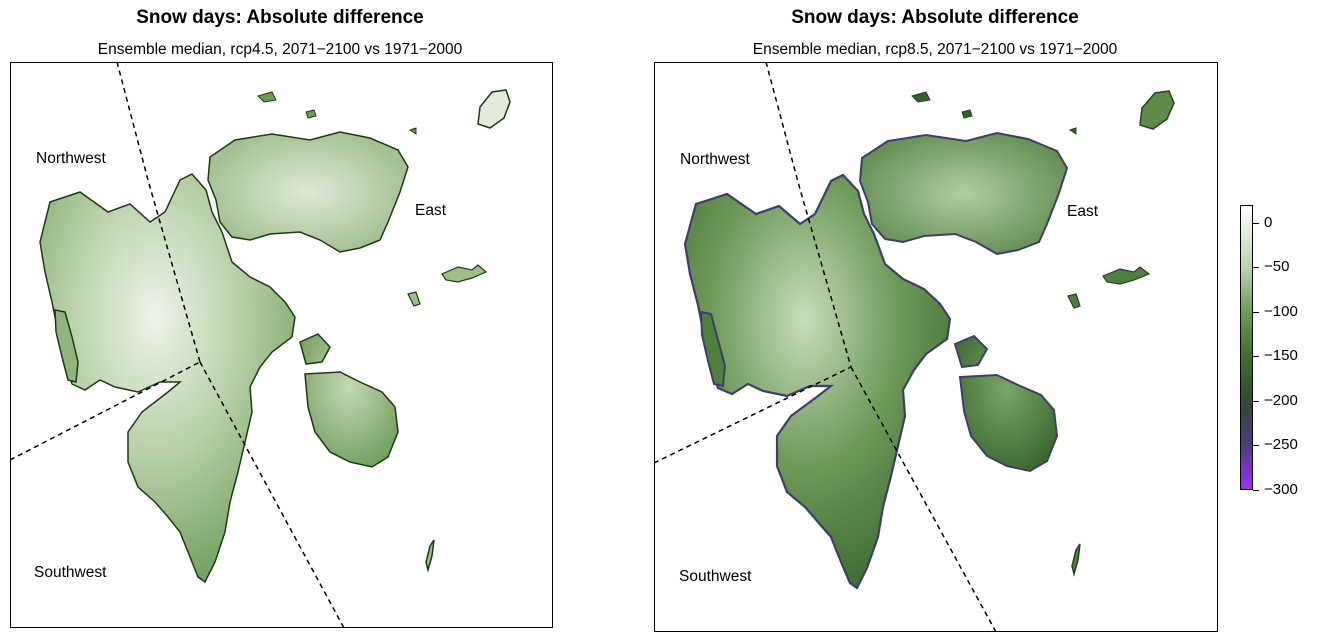 The height and width of the screenshot is (641, 1325). Describe the element at coordinates (1268, 222) in the screenshot. I see `colorbar-tick-label: 0` at that location.